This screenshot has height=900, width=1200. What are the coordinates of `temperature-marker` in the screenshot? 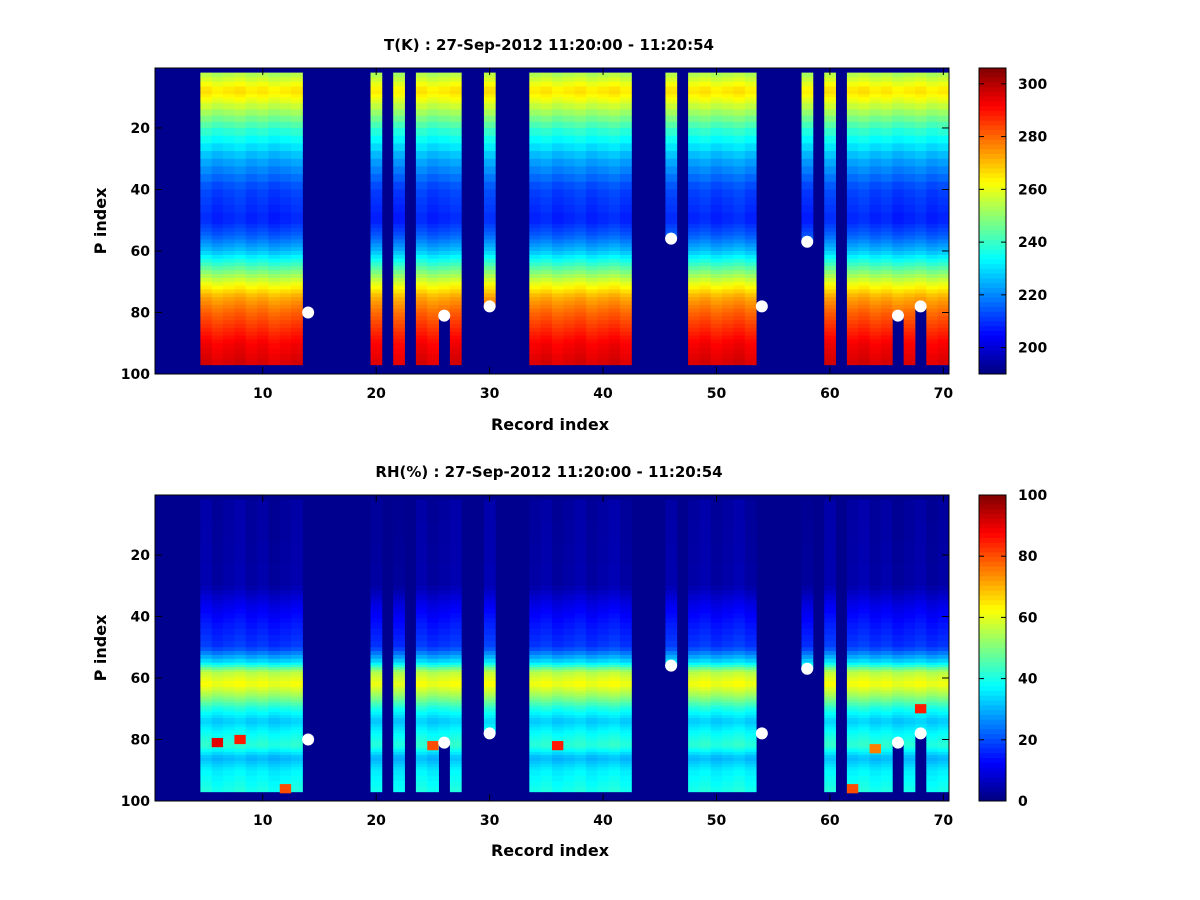 It's located at (671, 238).